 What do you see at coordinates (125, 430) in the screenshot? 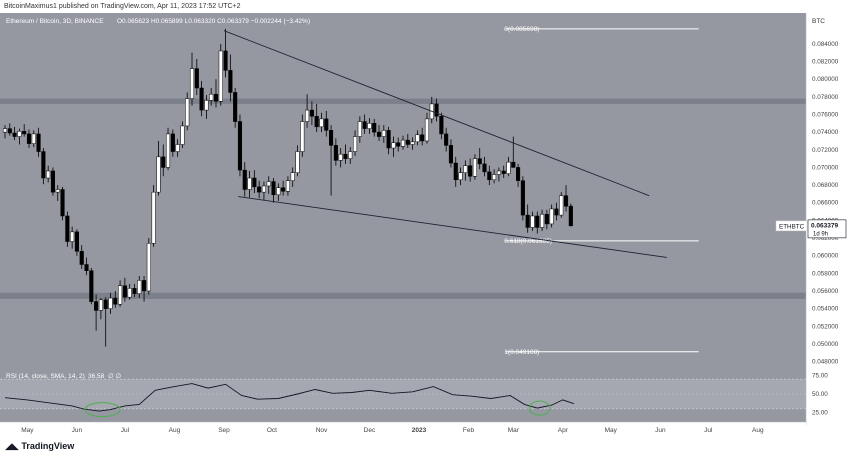
I see `time-tick-2: Jul` at bounding box center [125, 430].